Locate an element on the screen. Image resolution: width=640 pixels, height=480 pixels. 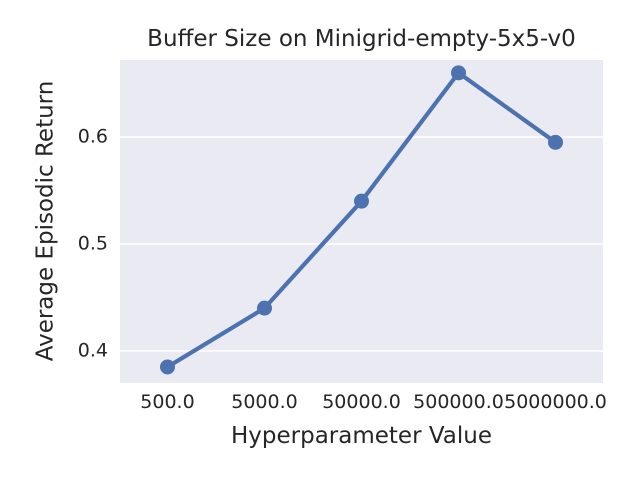
y-tick-label: 0.4 is located at coordinates (92, 350).